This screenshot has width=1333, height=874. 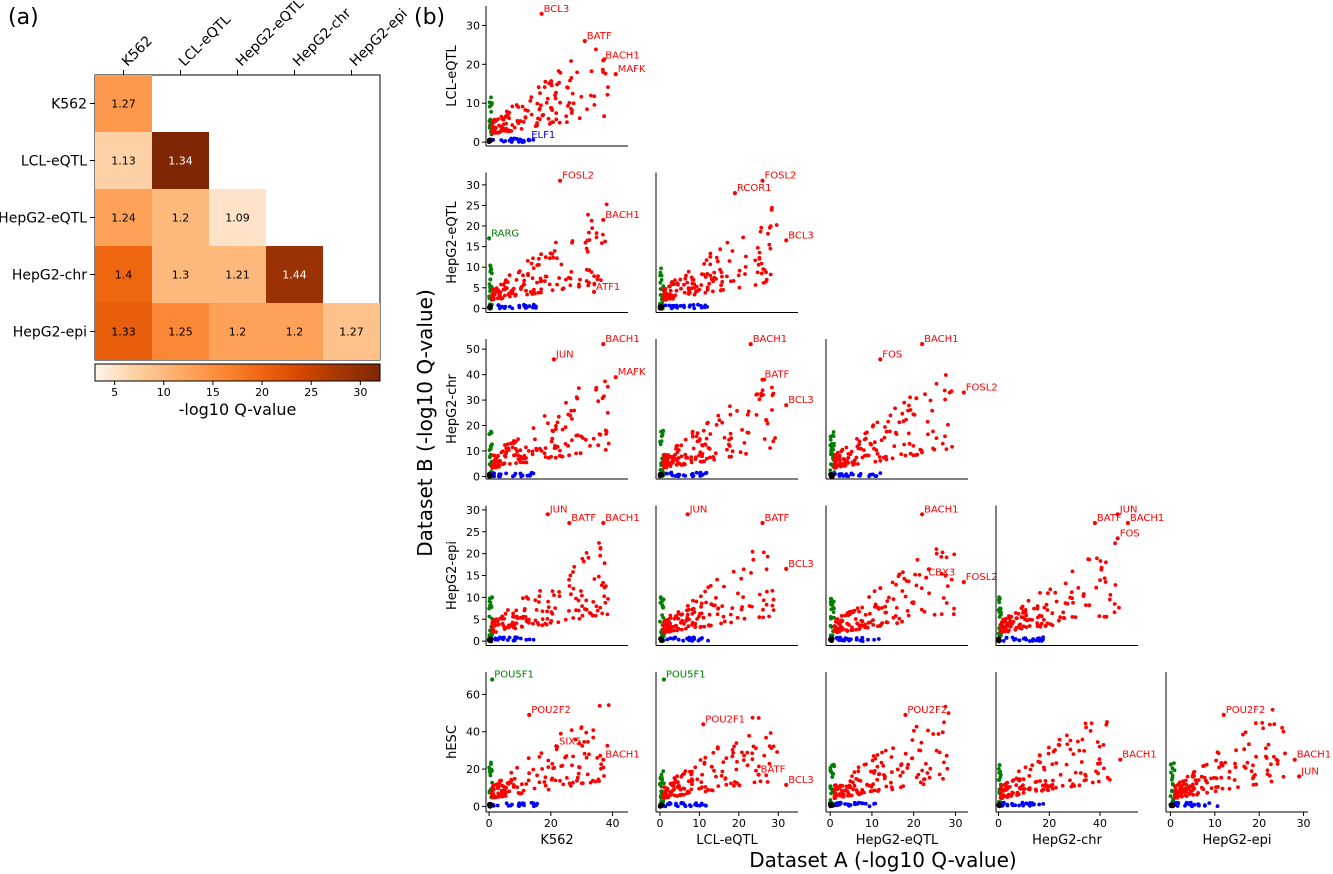 I want to click on y-tick-label: 0, so click(x=476, y=806).